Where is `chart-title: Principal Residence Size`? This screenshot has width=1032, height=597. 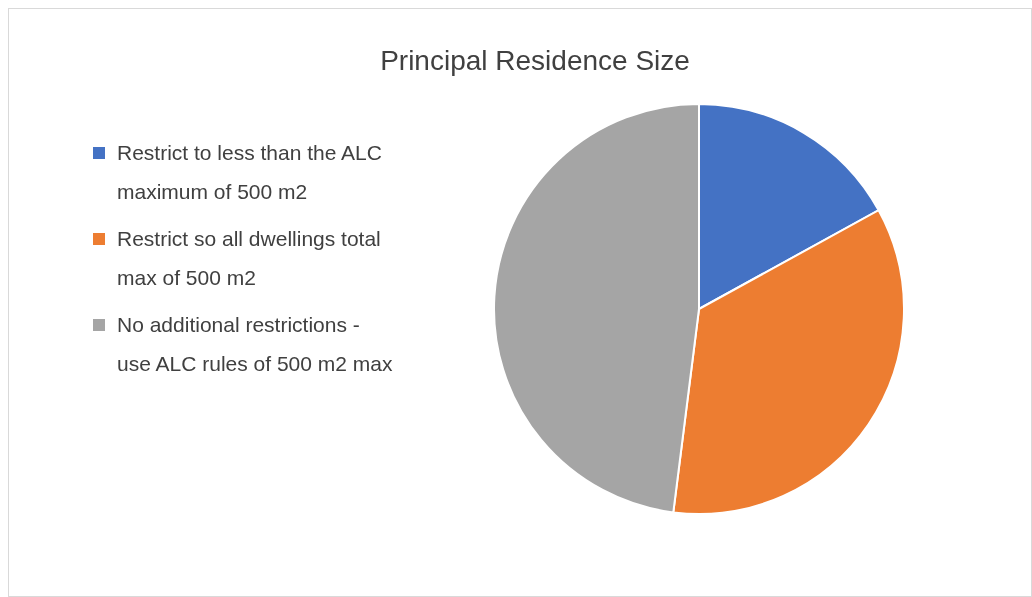 chart-title: Principal Residence Size is located at coordinates (535, 61).